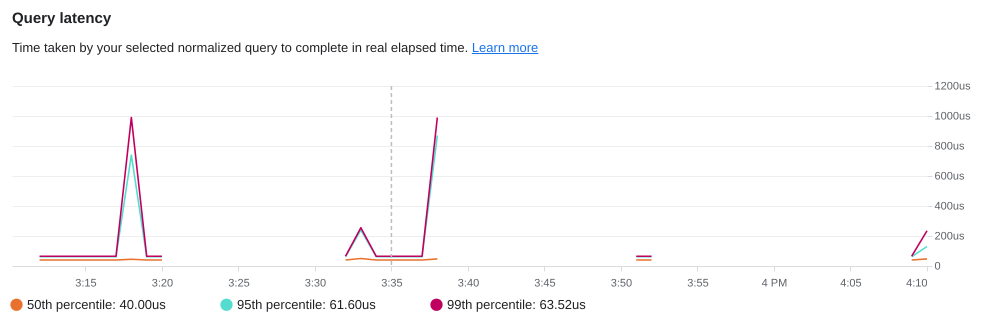 This screenshot has height=324, width=994. I want to click on y-tick-label: 400us, so click(949, 206).